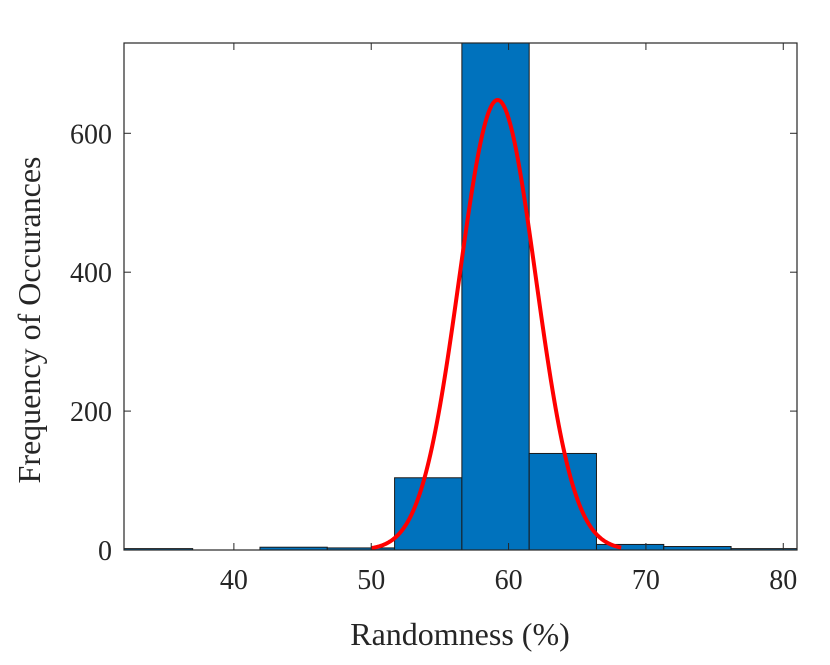 The height and width of the screenshot is (665, 830). What do you see at coordinates (371, 580) in the screenshot?
I see `x-tick-label: 50` at bounding box center [371, 580].